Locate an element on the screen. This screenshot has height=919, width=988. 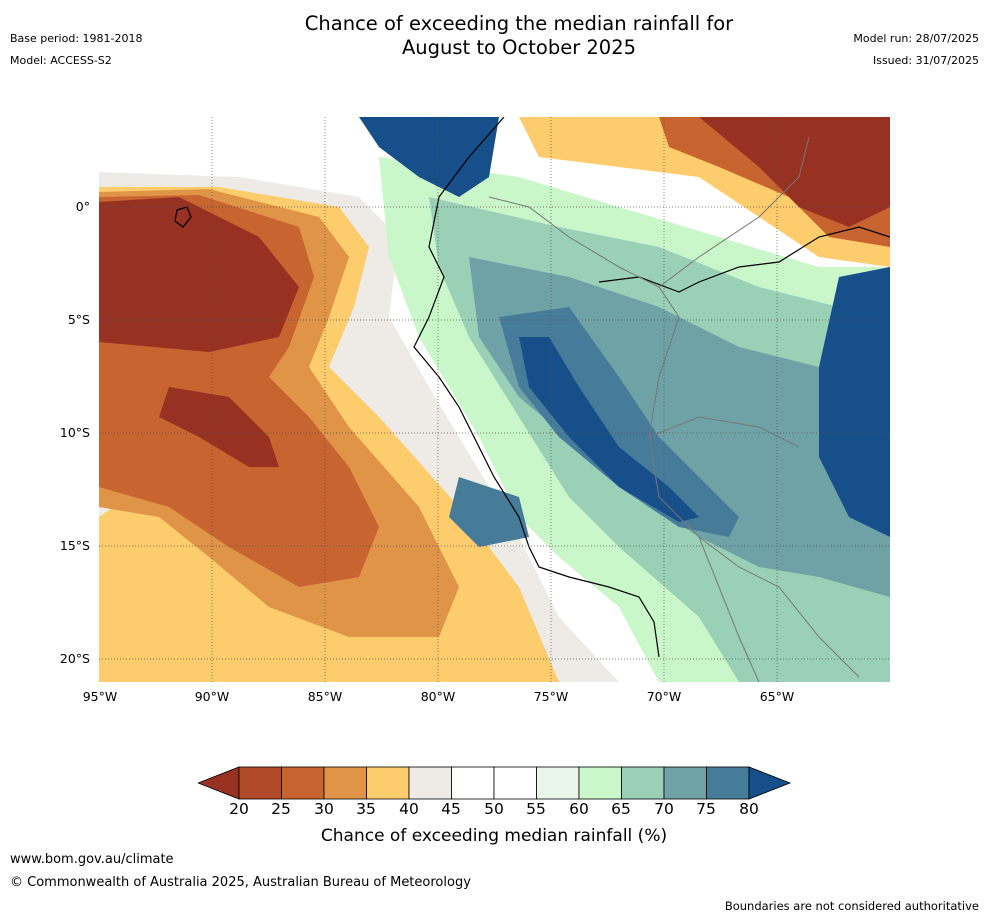
cbar-tick-50: 50 is located at coordinates (494, 809).